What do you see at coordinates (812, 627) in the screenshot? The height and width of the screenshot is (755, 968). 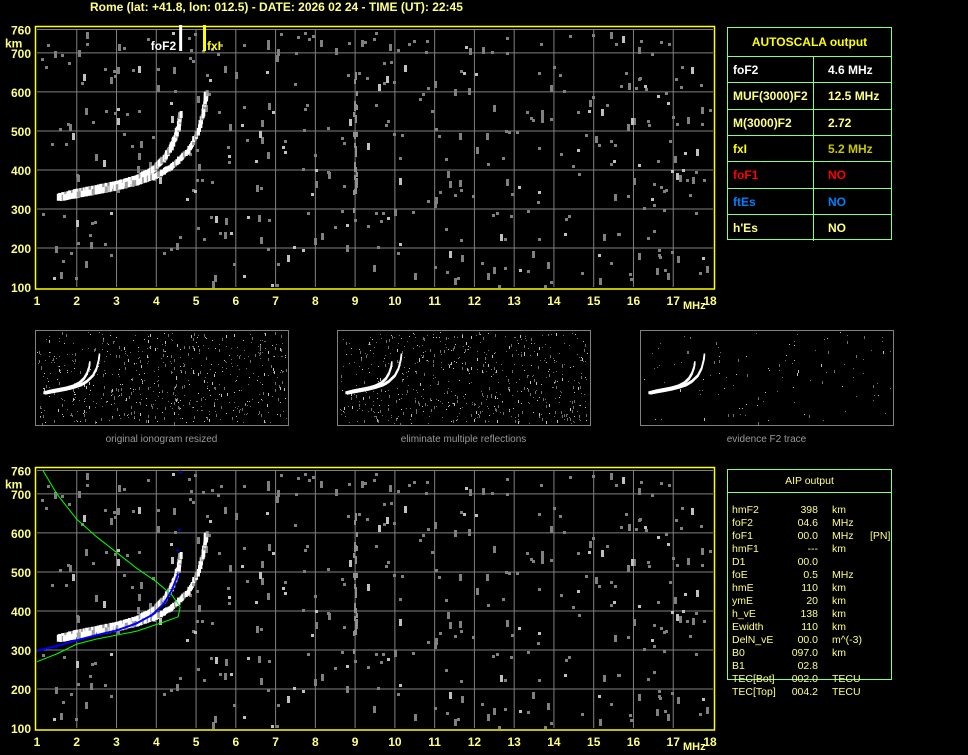 I see `aip-row: Ewidth 110 km` at bounding box center [812, 627].